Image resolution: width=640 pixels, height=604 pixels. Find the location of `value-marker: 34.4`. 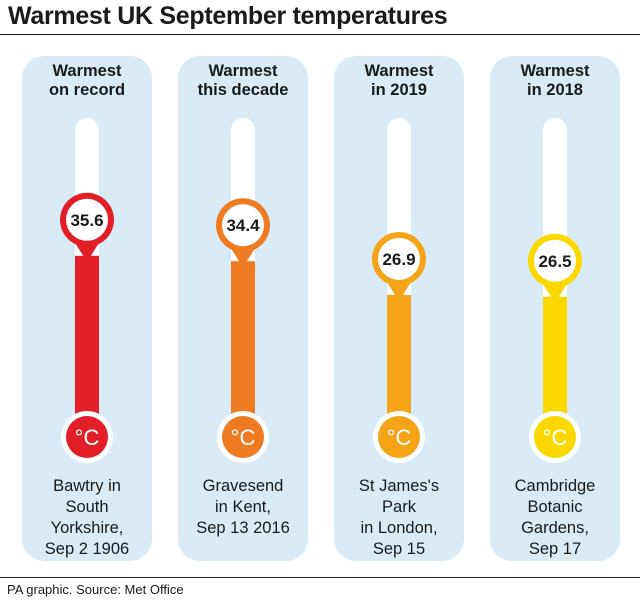

value-marker: 34.4 is located at coordinates (243, 233).